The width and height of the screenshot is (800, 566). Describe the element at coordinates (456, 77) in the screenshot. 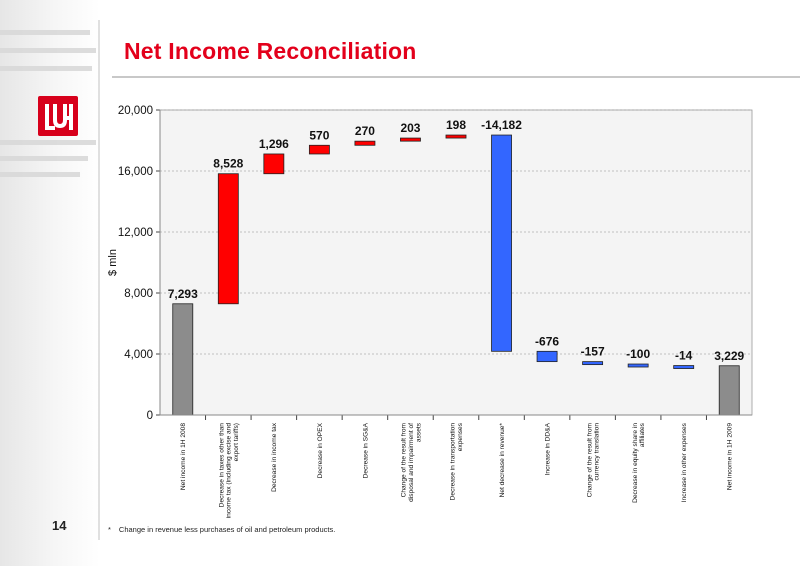

I see `title-underline` at that location.